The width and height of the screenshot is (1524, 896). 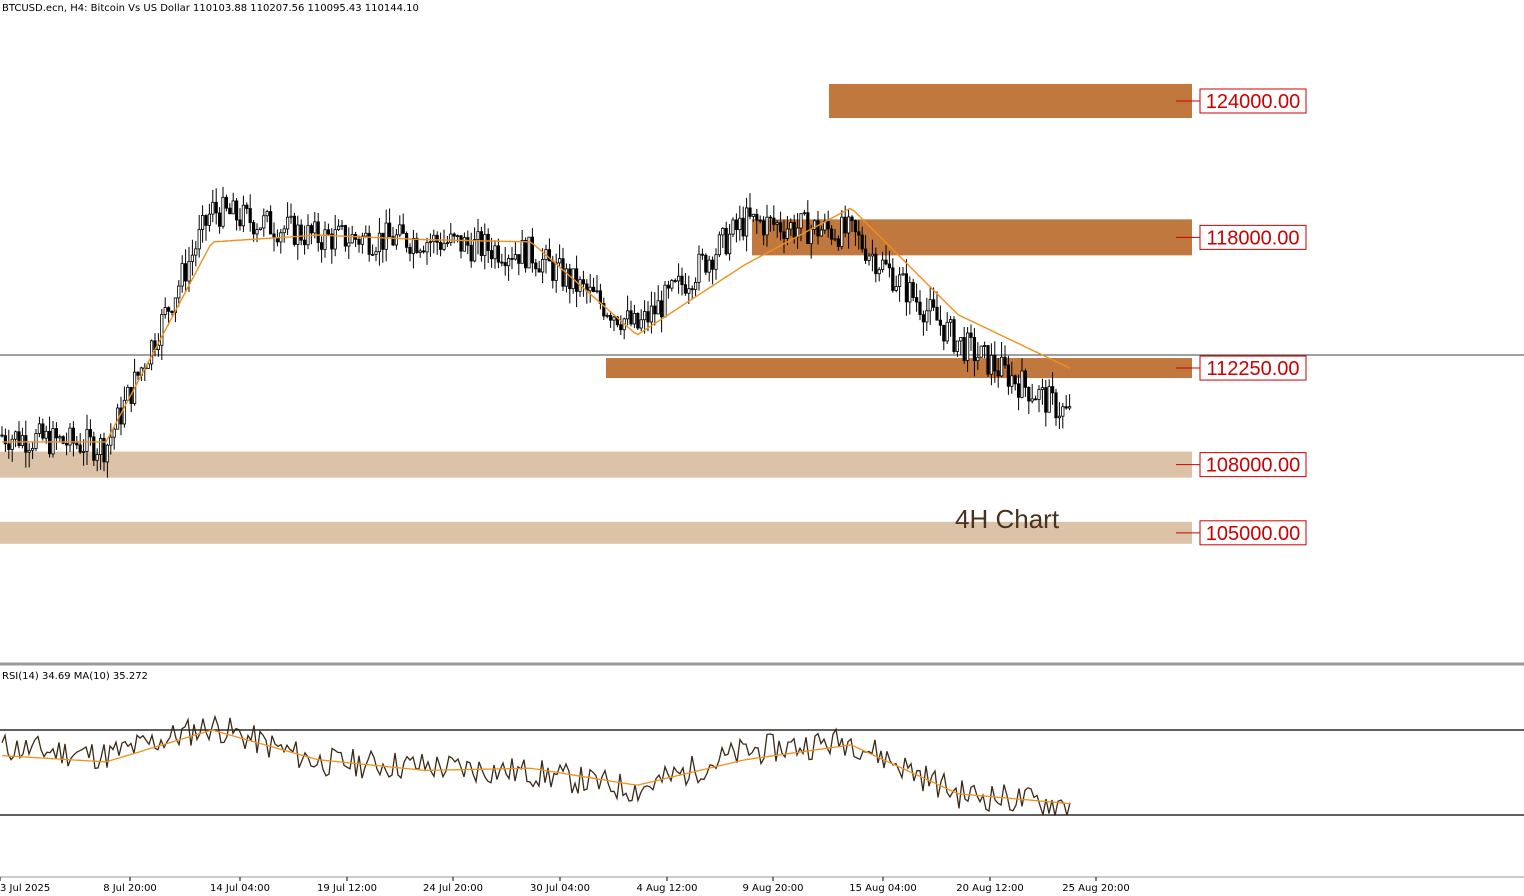 I want to click on x-tick-label: 30 Jul 04:00, so click(x=560, y=888).